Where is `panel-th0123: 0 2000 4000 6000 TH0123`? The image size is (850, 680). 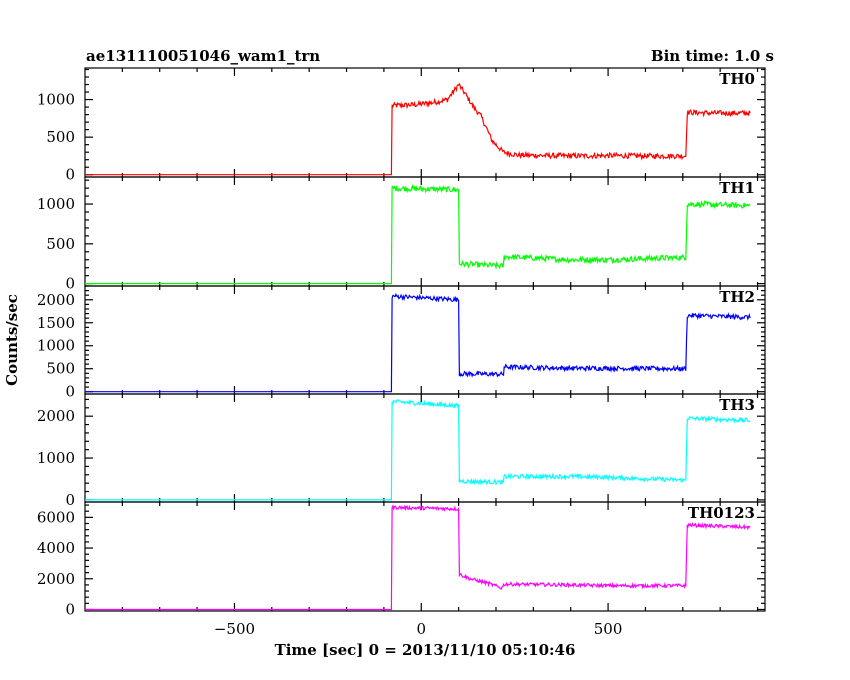 panel-th0123: 0 2000 4000 6000 TH0123 is located at coordinates (401, 559).